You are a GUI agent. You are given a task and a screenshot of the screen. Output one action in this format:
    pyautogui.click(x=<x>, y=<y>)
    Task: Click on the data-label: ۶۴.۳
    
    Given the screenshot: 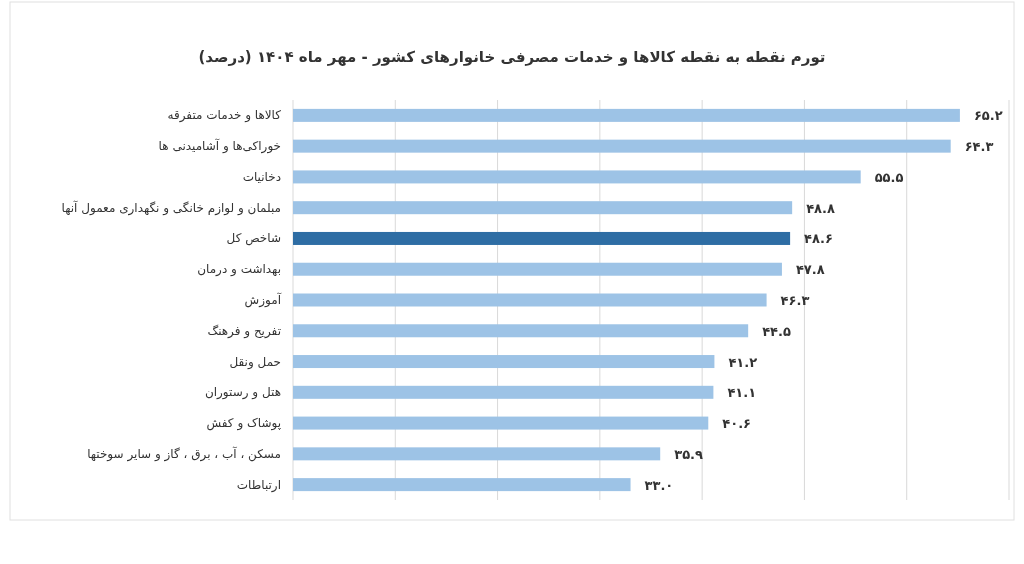 What is the action you would take?
    pyautogui.click(x=979, y=147)
    